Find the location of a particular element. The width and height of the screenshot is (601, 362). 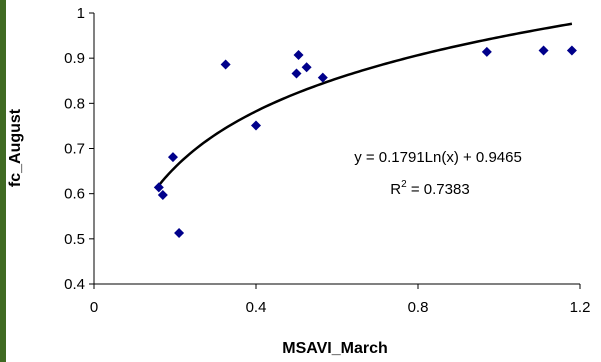

y-ticks: 0.4 0.5 0.6 0.7 0.8 0.9 1 is located at coordinates (79, 149).